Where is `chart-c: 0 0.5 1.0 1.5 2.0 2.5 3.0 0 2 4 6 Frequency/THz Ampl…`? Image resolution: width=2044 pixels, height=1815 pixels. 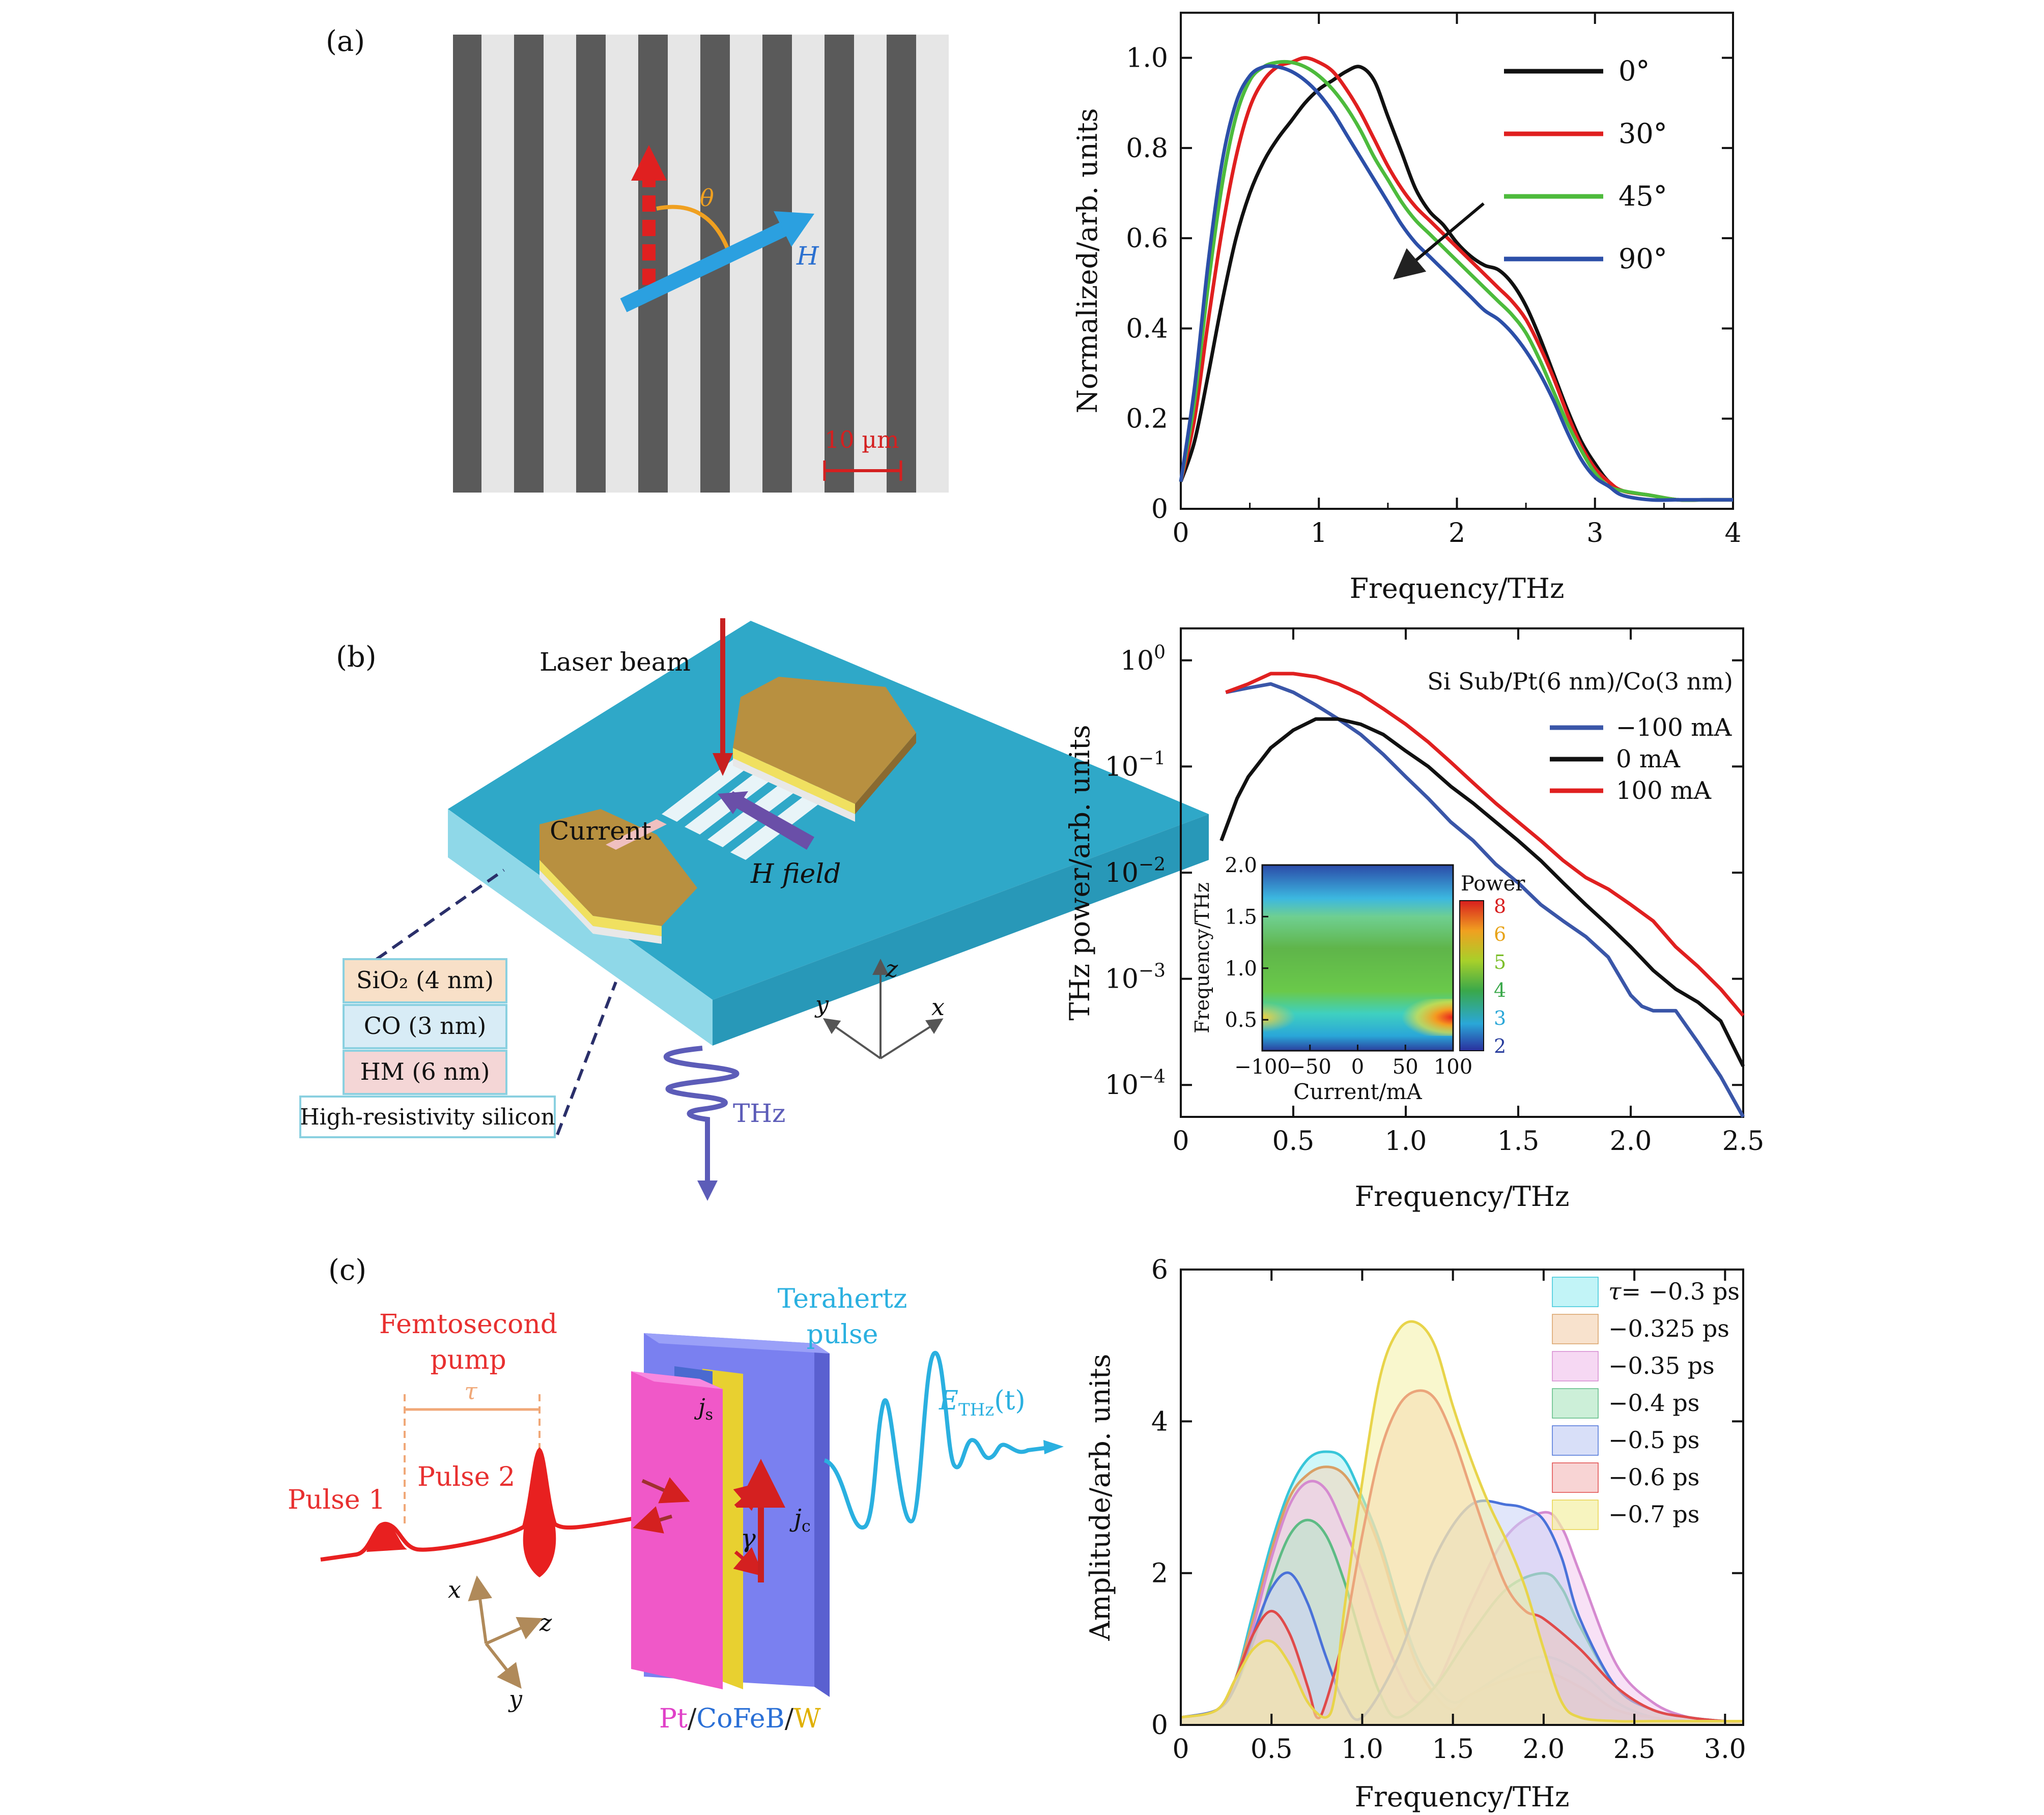 chart-c: 0 0.5 1.0 1.5 2.0 2.5 3.0 0 2 4 6 Frequency/THz Ampl… is located at coordinates (1415, 1534).